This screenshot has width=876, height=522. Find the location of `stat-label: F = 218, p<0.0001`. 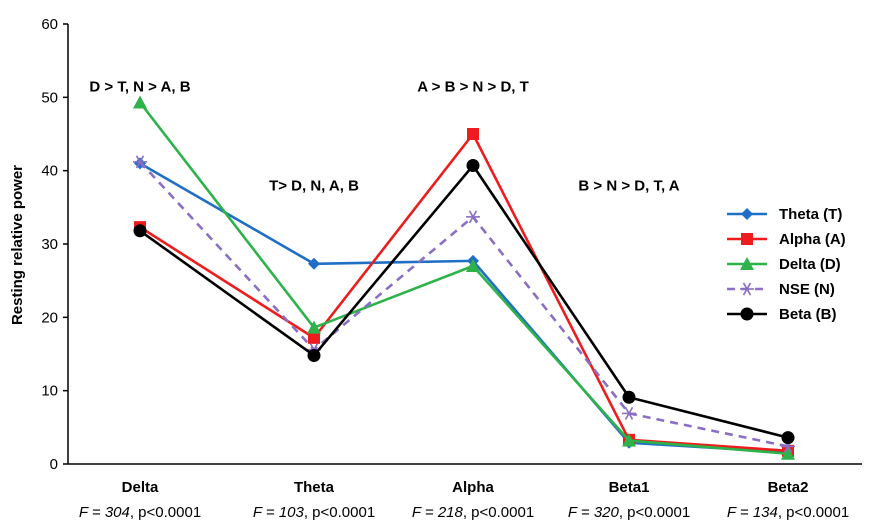

stat-label: F = 218, p<0.0001 is located at coordinates (473, 512).